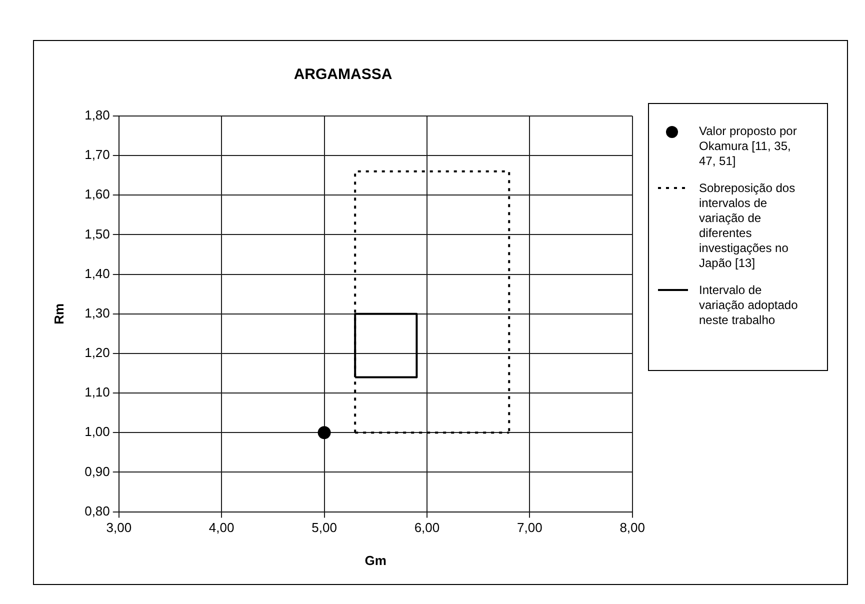 The height and width of the screenshot is (604, 865). Describe the element at coordinates (97, 273) in the screenshot. I see `y-tick-label: 1,40` at that location.